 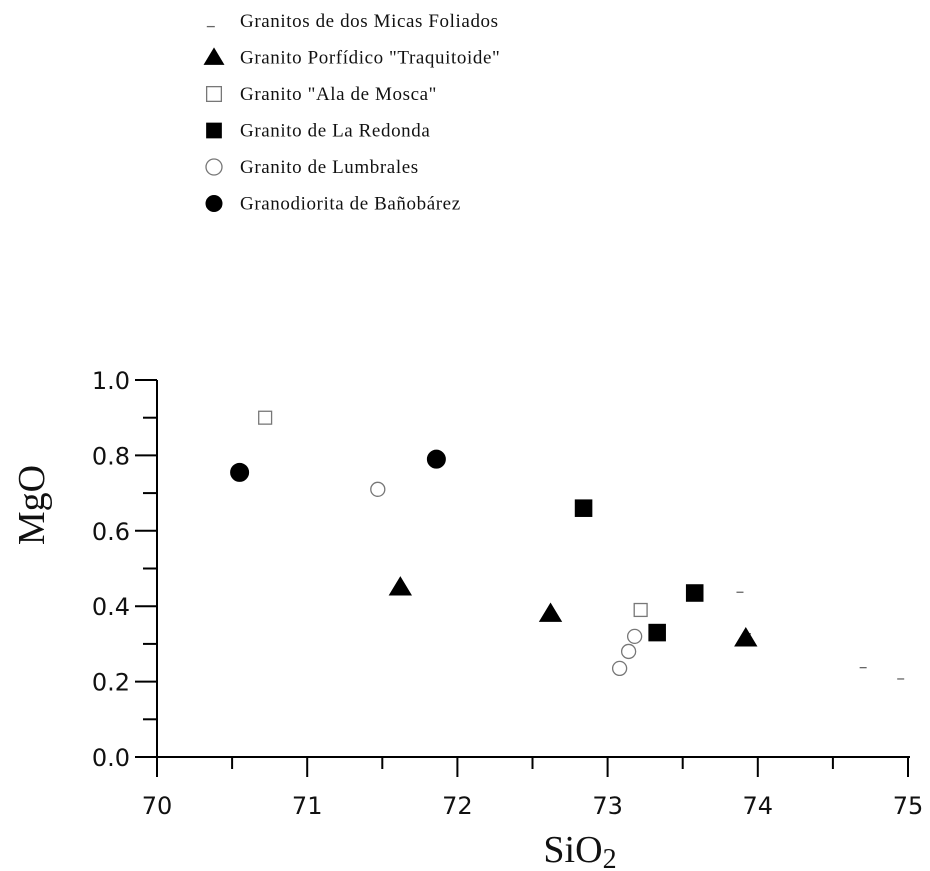 I want to click on x-tick-label: 72, so click(x=457, y=806).